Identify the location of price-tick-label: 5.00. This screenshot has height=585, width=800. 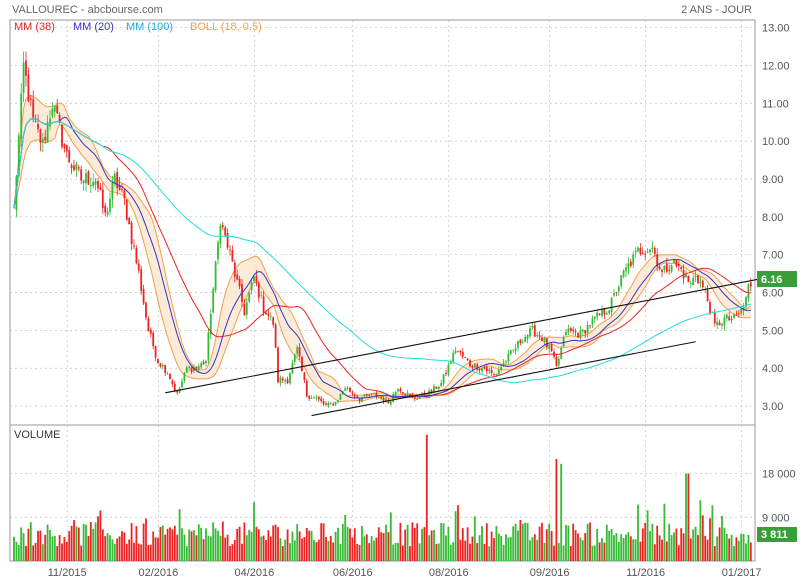
(772, 331).